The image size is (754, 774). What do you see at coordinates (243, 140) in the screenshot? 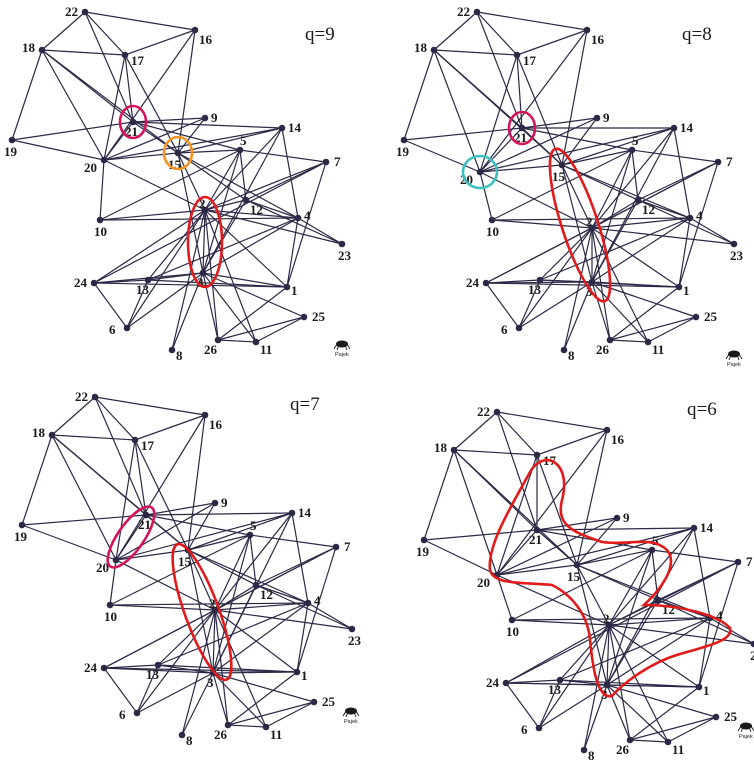
I see `node-label-5: 5` at bounding box center [243, 140].